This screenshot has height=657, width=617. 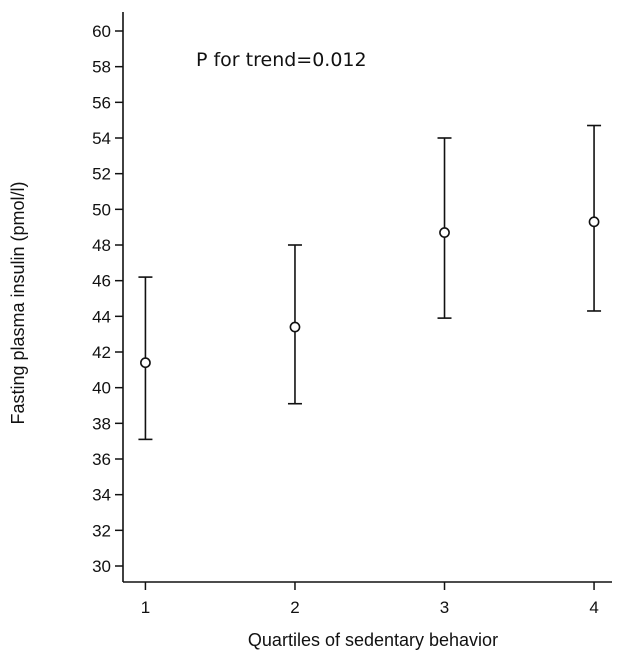 What do you see at coordinates (101, 316) in the screenshot?
I see `y-tick-label: 44` at bounding box center [101, 316].